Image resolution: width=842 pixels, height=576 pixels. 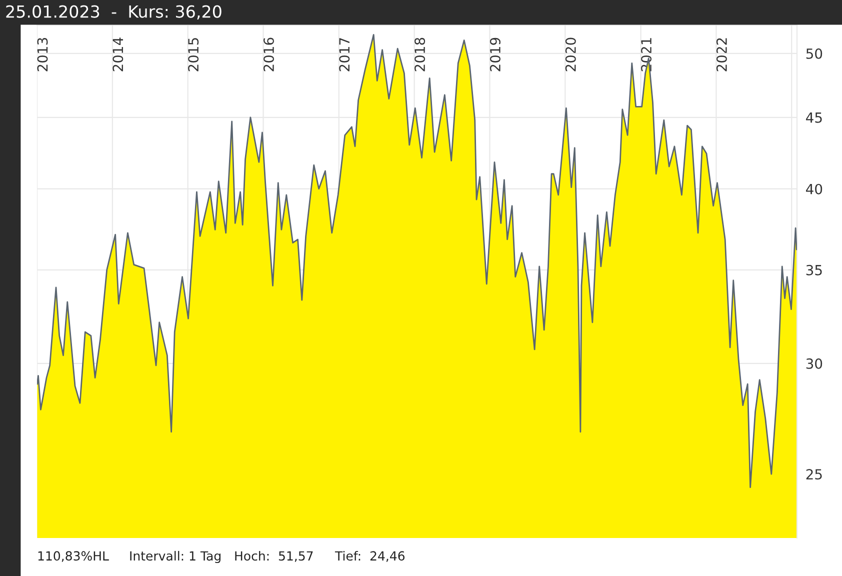 What do you see at coordinates (114, 12) in the screenshot?
I see `chart-title: 25.01.2023 - Kurs: 36,20` at bounding box center [114, 12].